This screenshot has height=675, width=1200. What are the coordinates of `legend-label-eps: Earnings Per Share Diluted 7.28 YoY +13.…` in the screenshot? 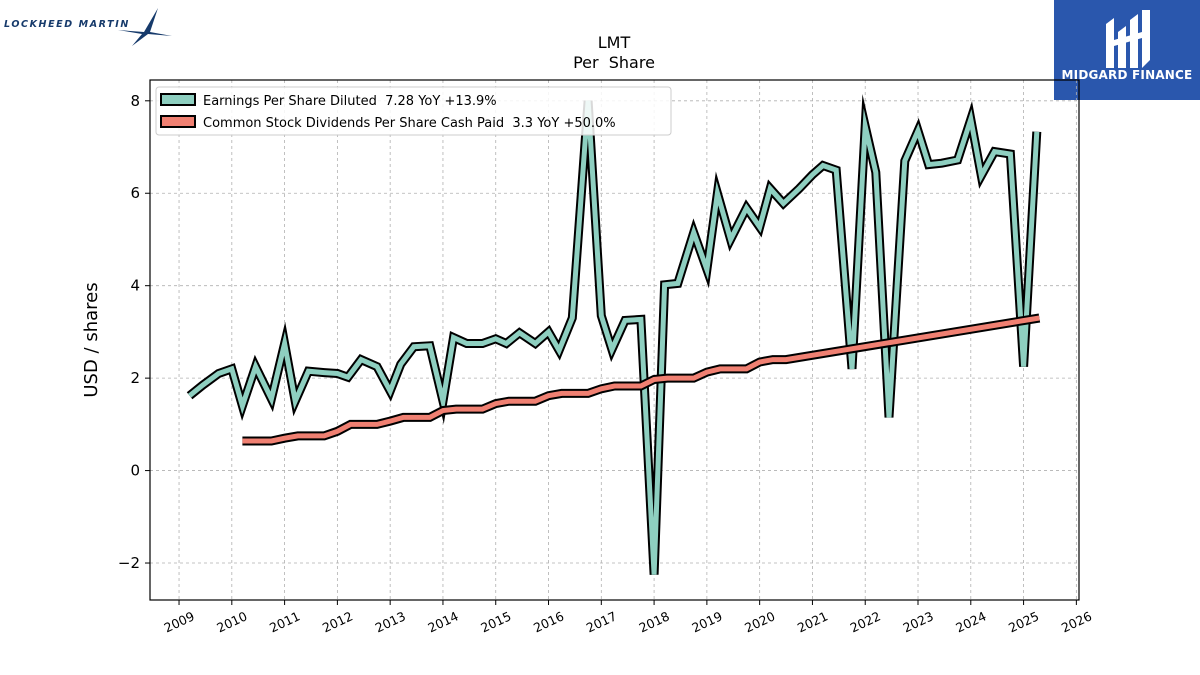 It's located at (350, 101).